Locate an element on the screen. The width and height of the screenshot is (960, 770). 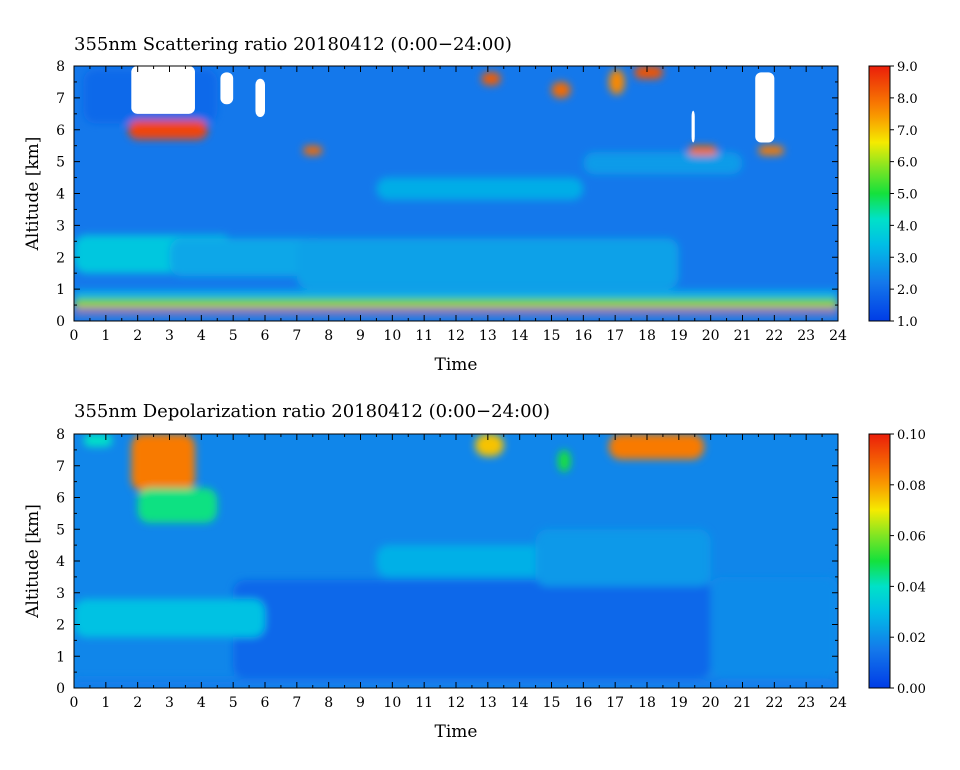
colorbar-tick-label: 2.0 is located at coordinates (907, 290).